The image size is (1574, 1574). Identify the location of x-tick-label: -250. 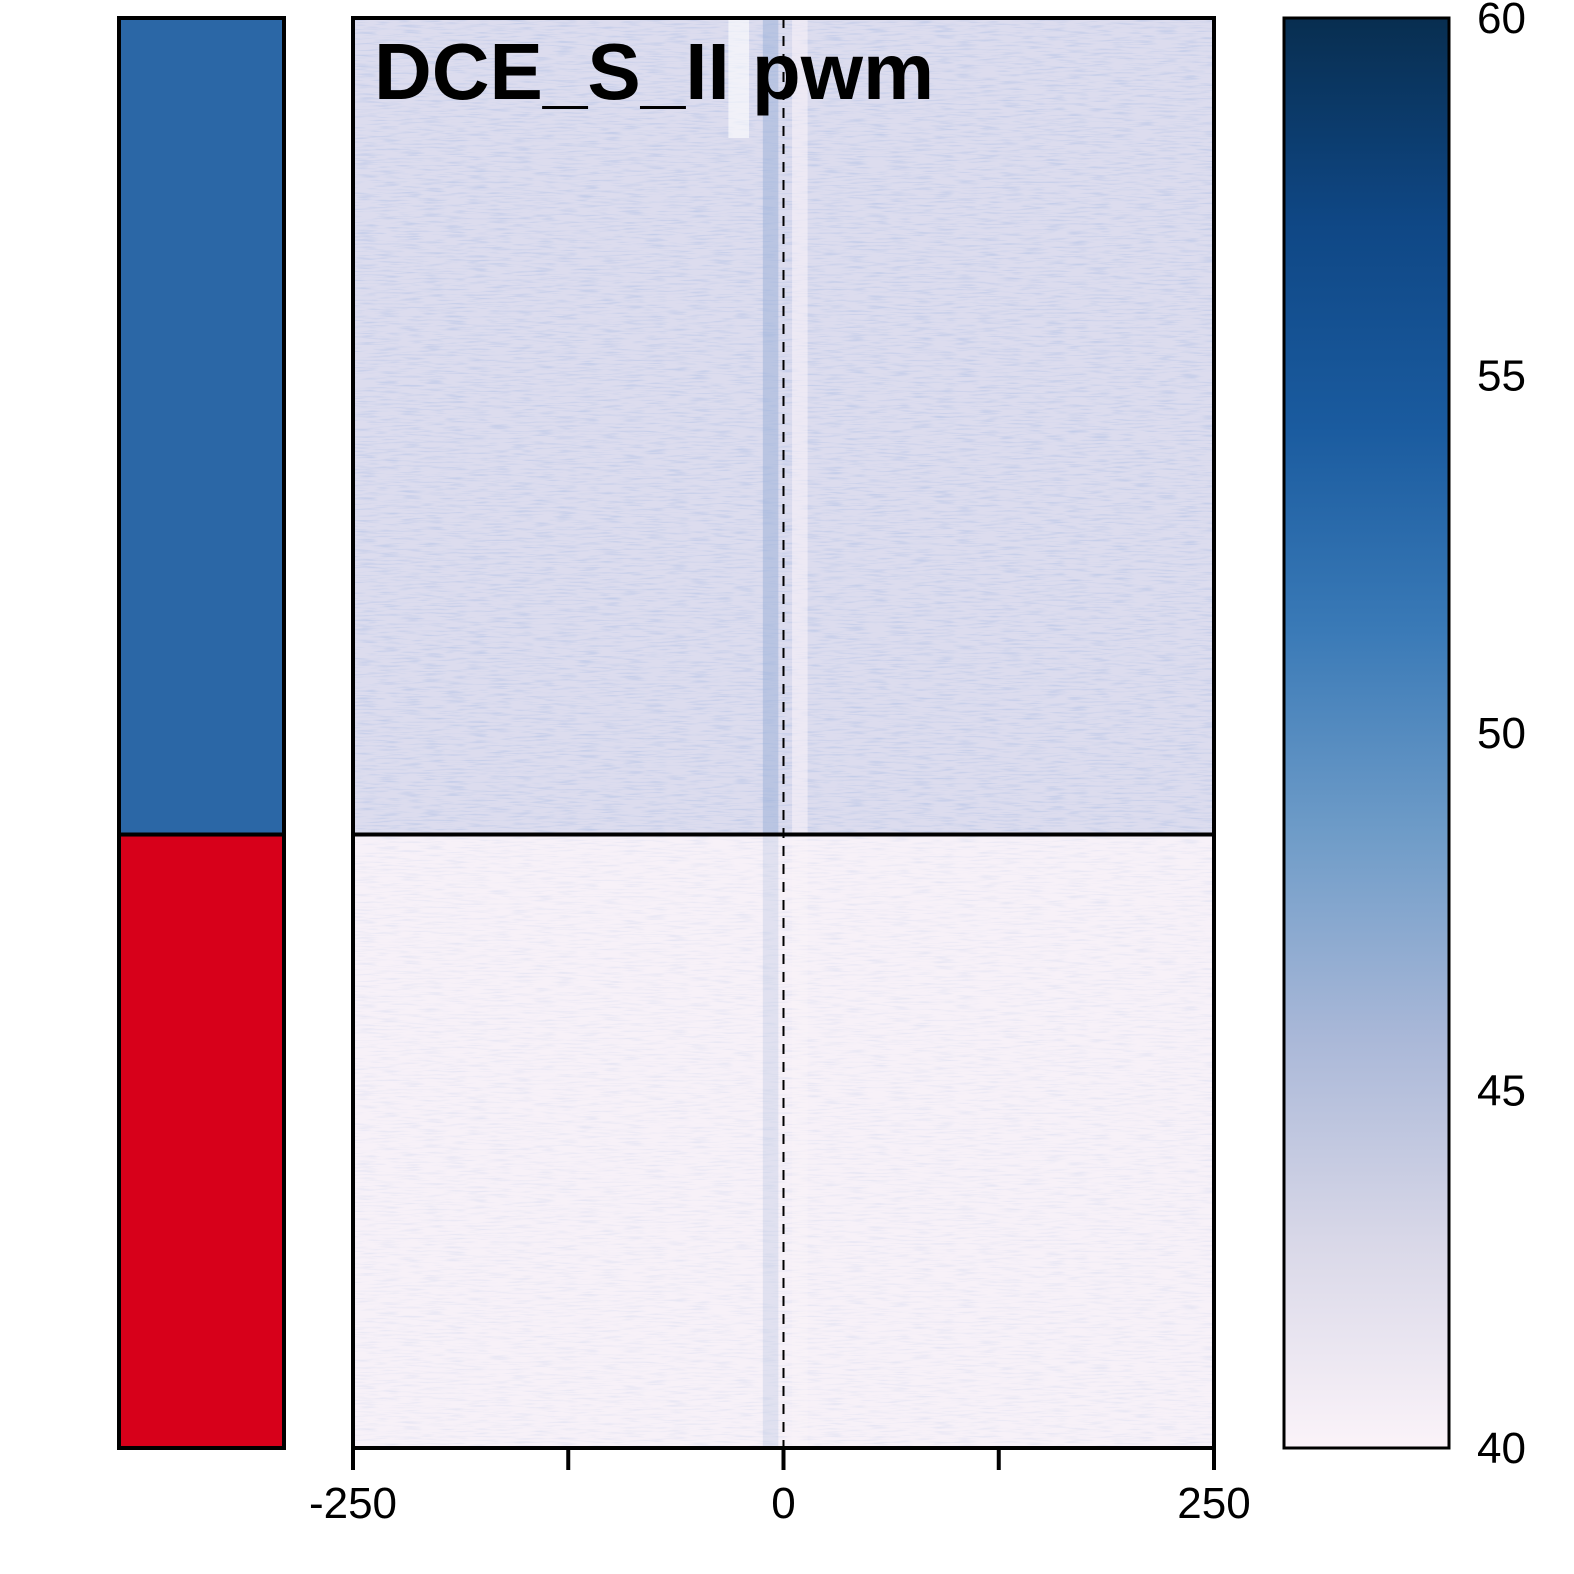
(353, 1503).